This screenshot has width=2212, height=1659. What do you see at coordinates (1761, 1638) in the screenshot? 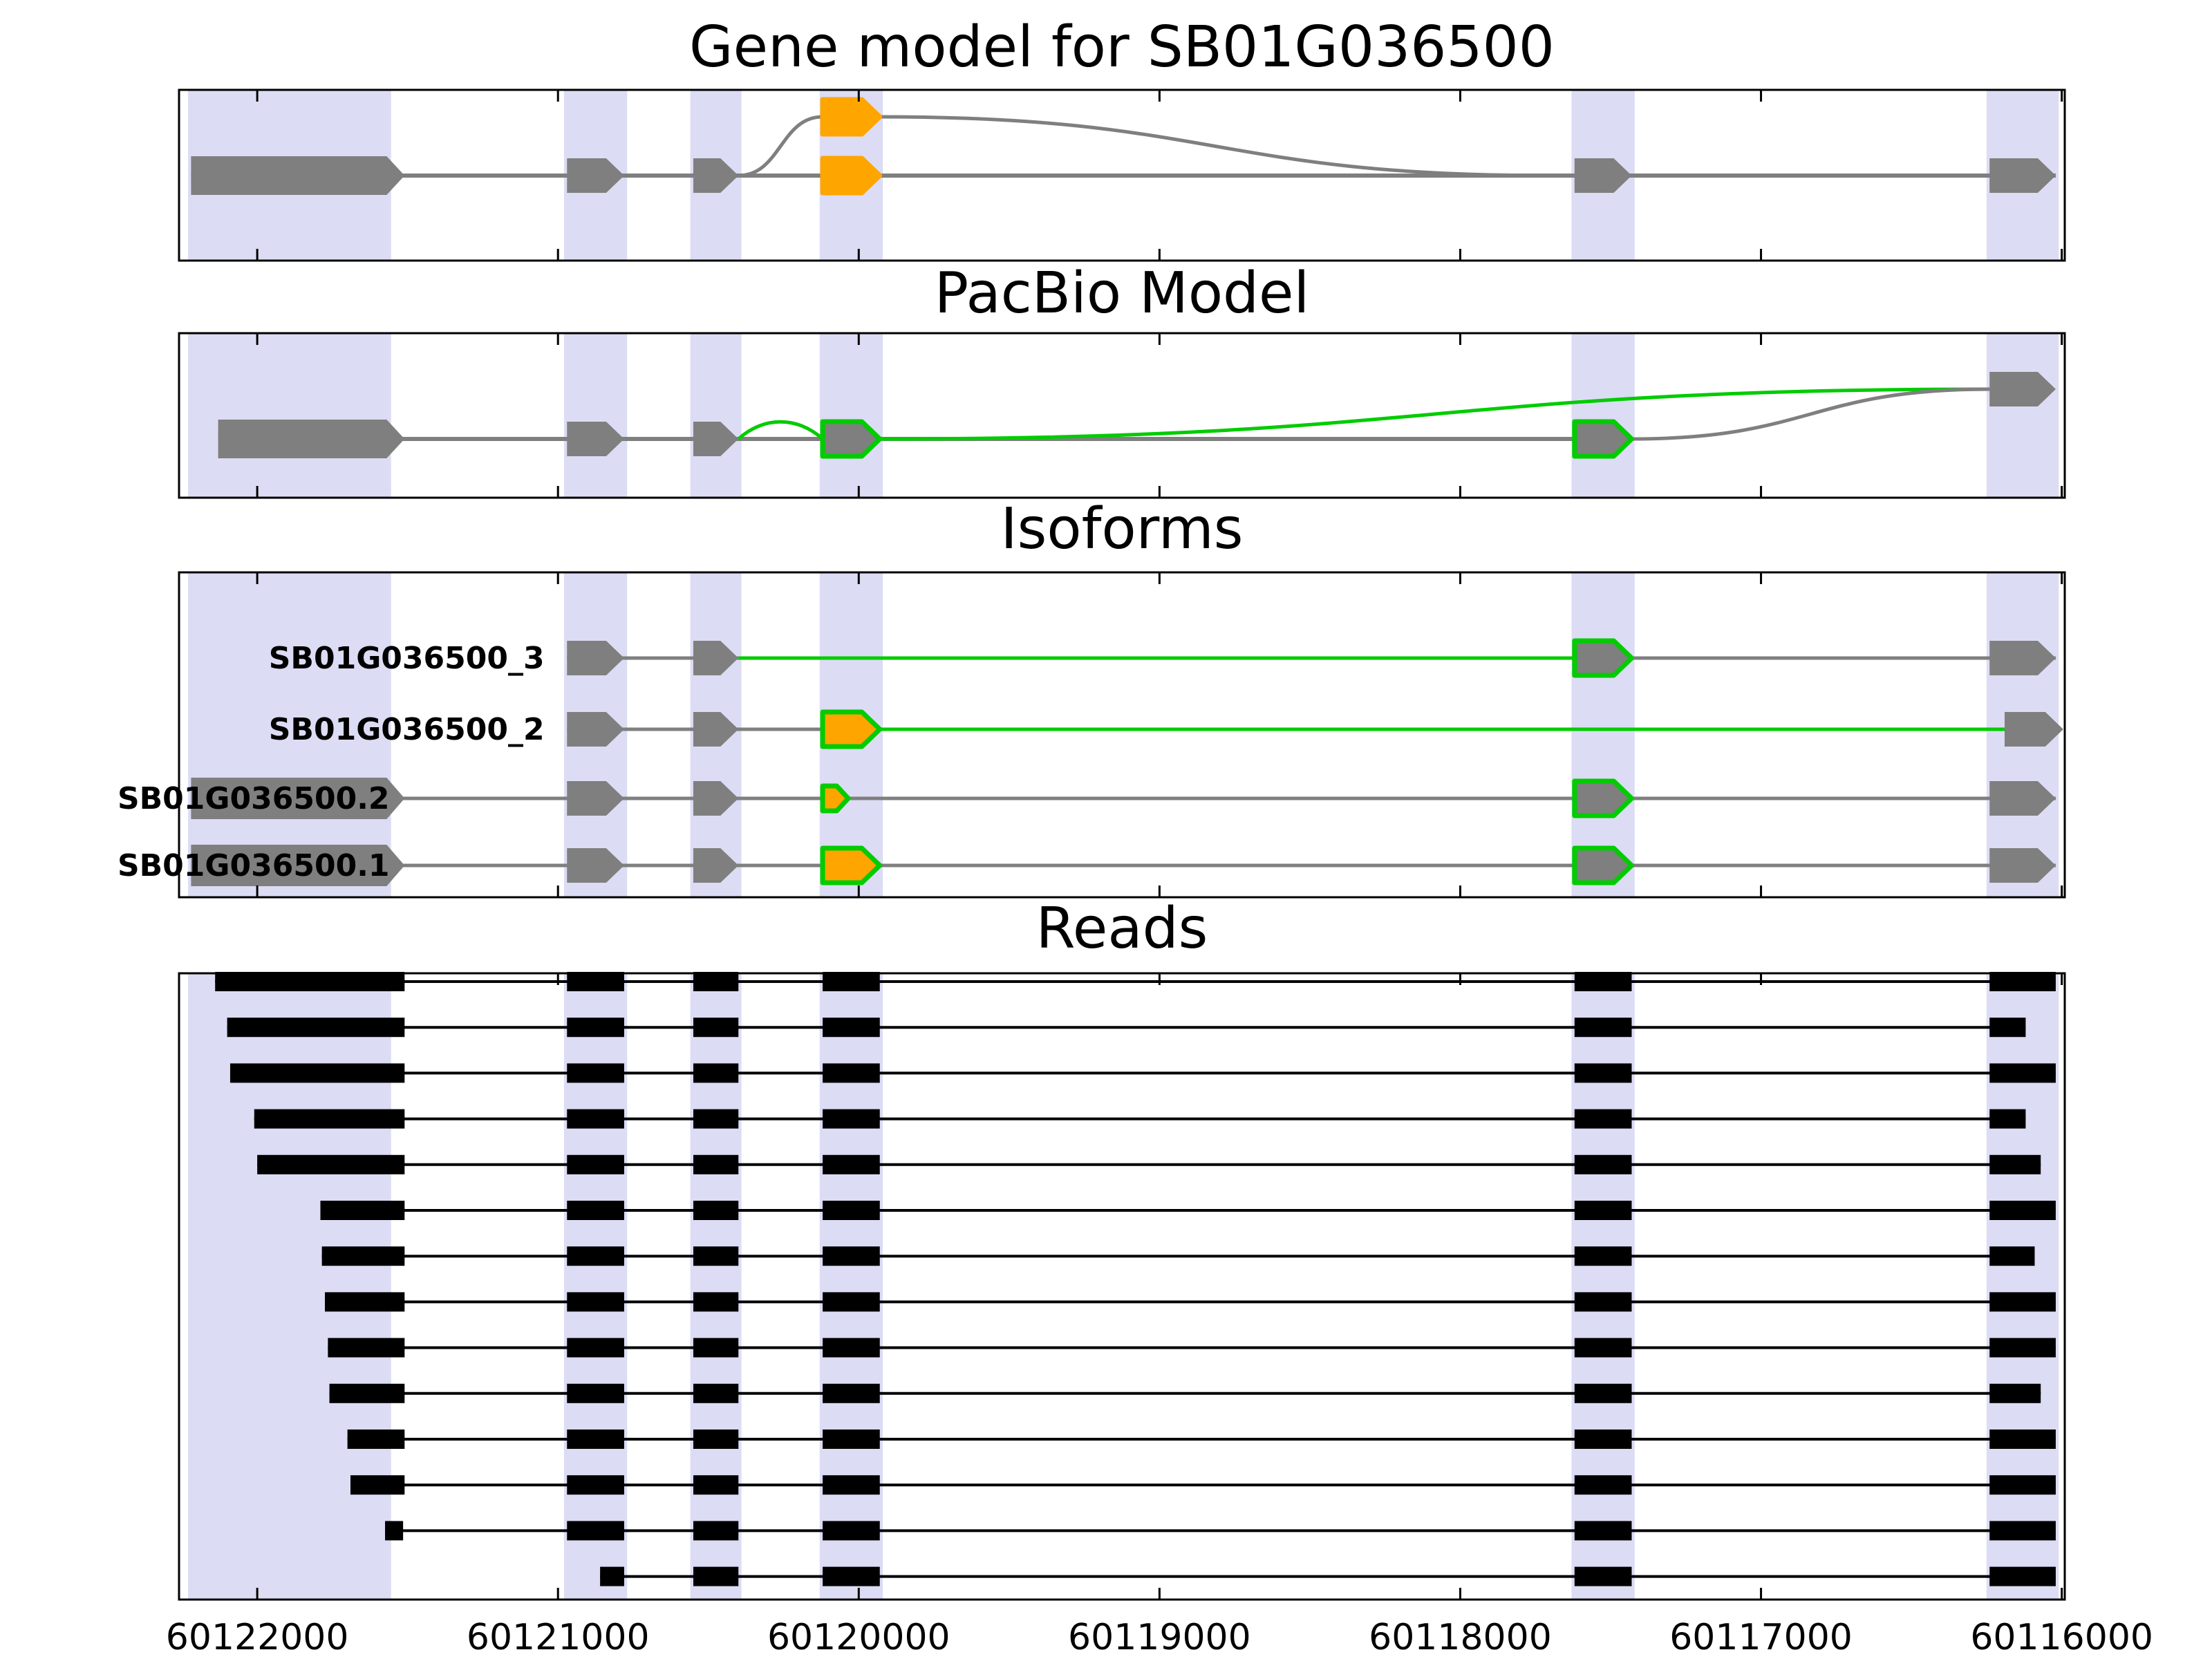
I see `x-tick-label: 60117000` at bounding box center [1761, 1638].